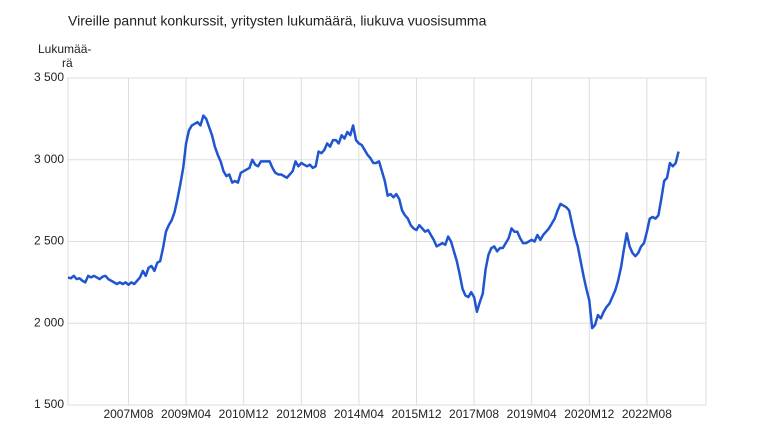 Image resolution: width=768 pixels, height=435 pixels. Describe the element at coordinates (359, 414) in the screenshot. I see `x-tick-label: 2014M04` at that location.